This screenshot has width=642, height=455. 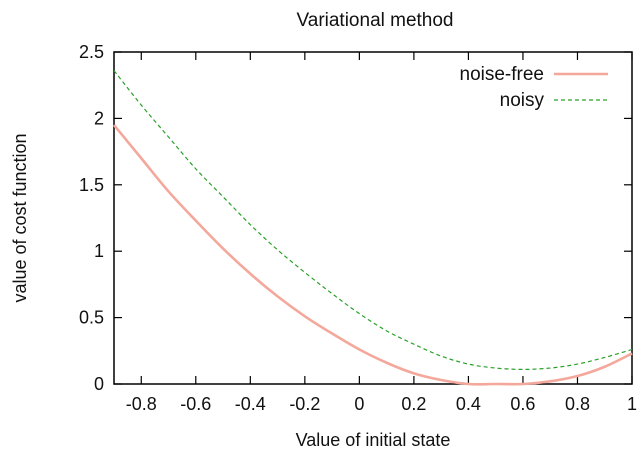 I want to click on chart-title: Variational method, so click(x=374, y=20).